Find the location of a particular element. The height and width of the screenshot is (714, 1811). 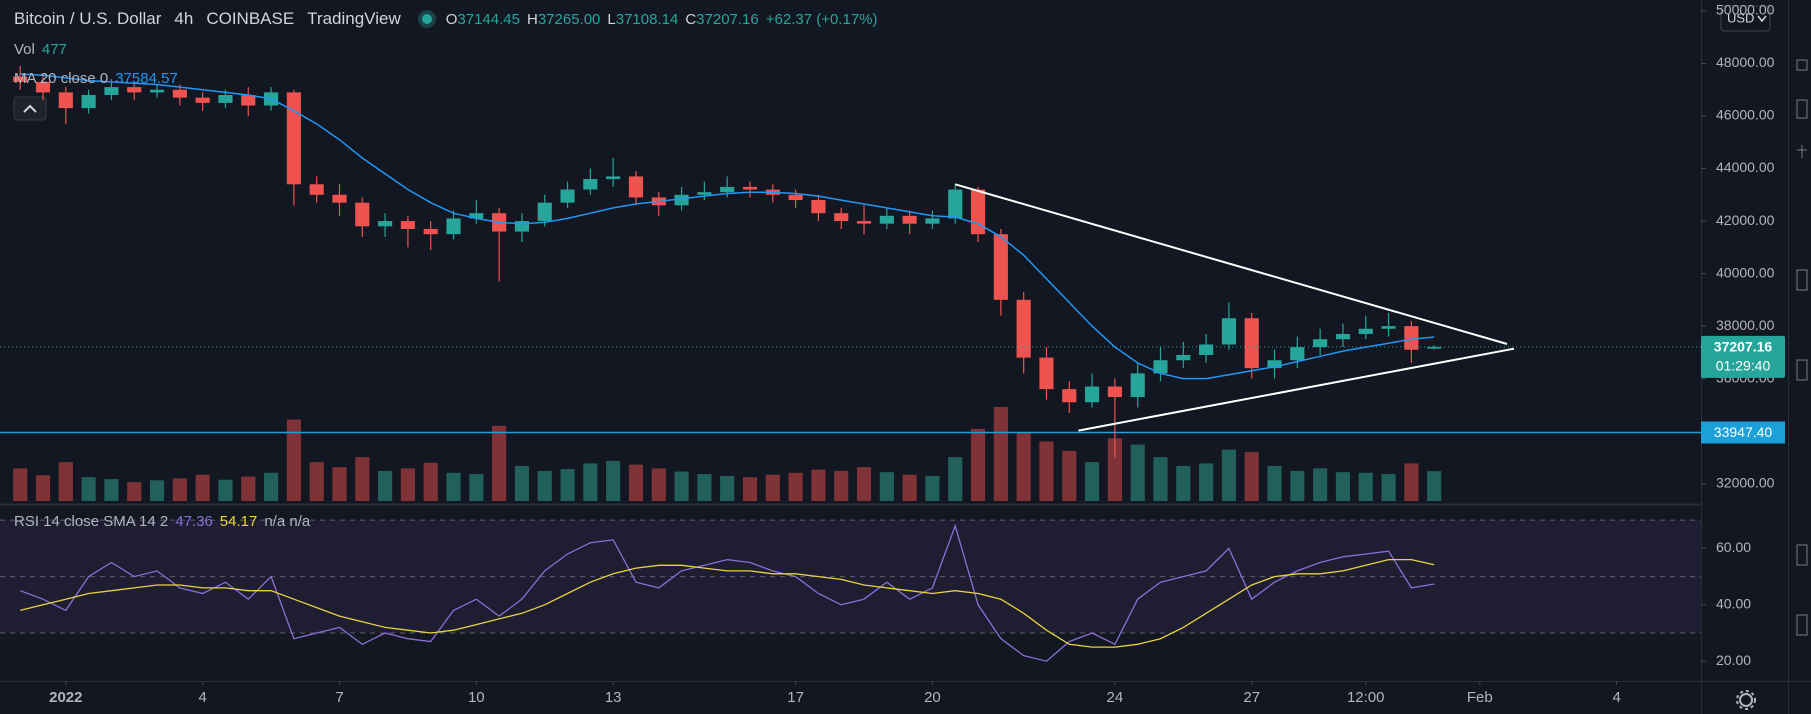

rsi-y-tick-label: 20.00 is located at coordinates (1733, 660).